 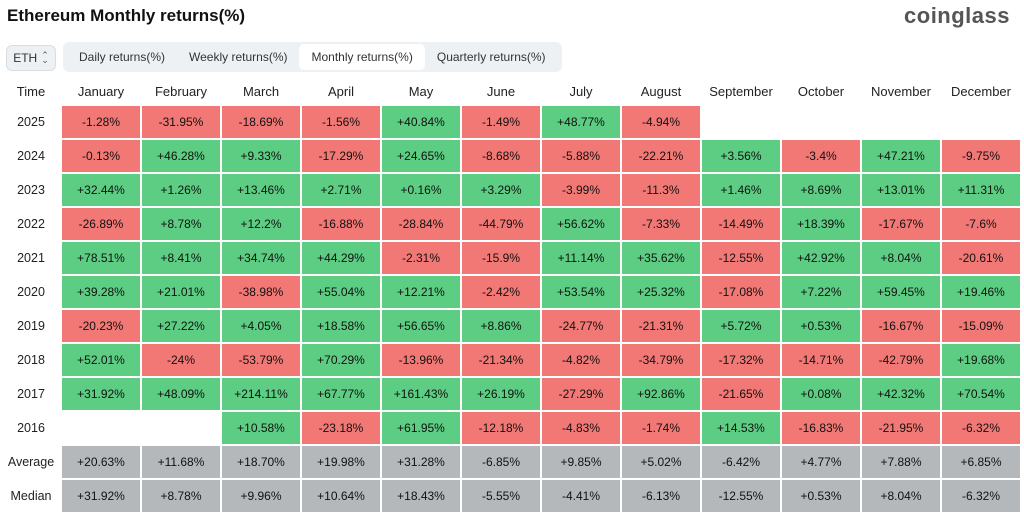 I want to click on row-label: 2017, so click(x=31, y=394).